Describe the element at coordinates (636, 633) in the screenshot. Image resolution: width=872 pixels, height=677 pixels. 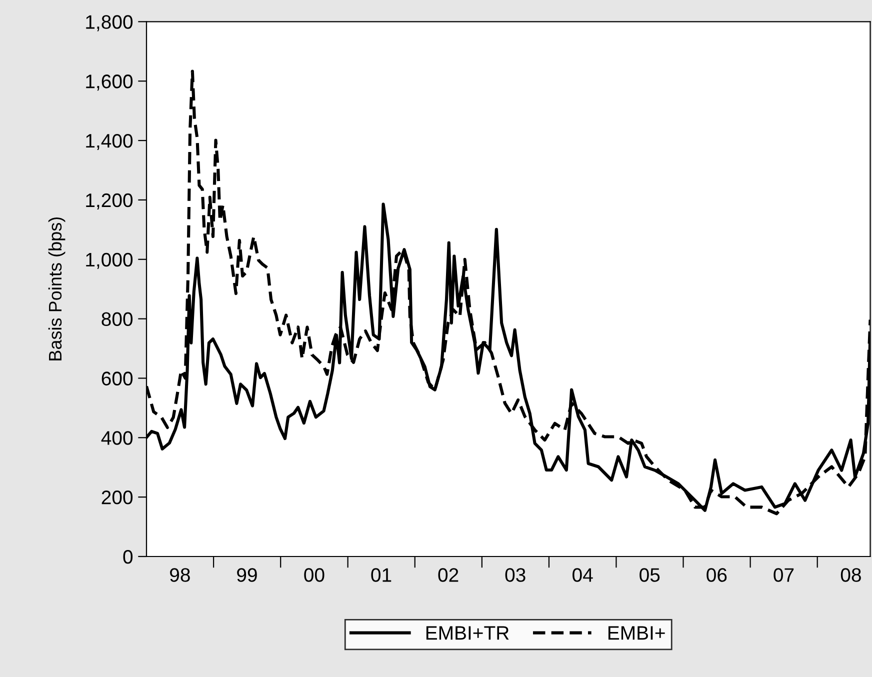
I see `legend-label: EMBI+` at that location.